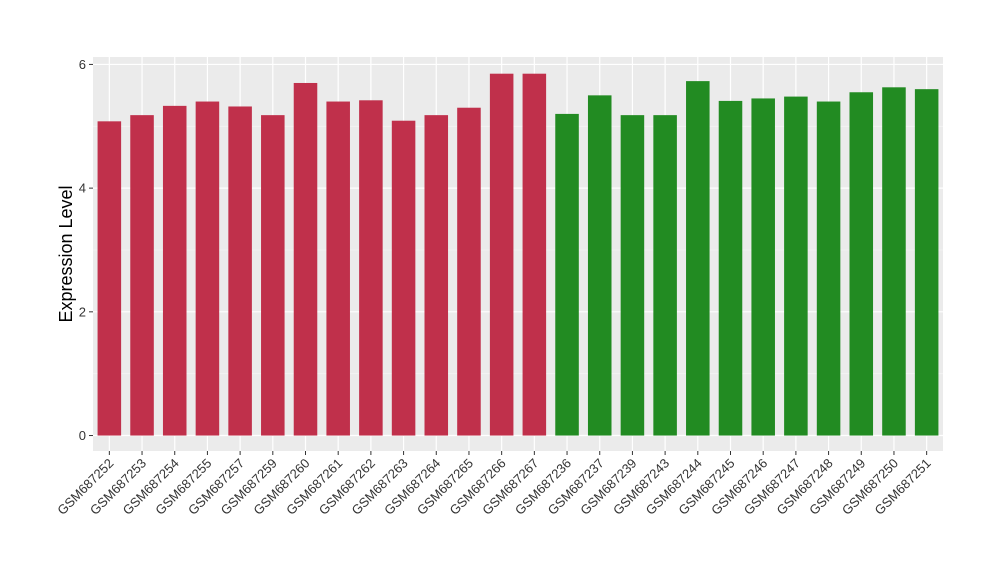  Describe the element at coordinates (861, 264) in the screenshot. I see `bar-GSM687249` at that location.